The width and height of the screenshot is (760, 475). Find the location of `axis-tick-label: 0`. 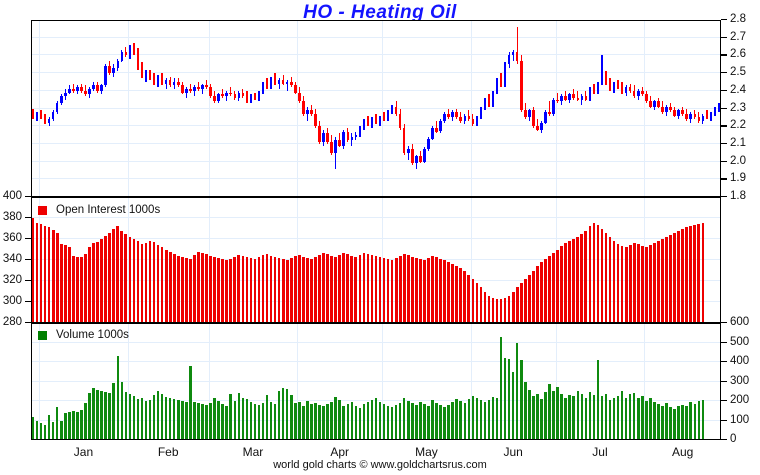

axis-tick-label: 0 is located at coordinates (733, 439).